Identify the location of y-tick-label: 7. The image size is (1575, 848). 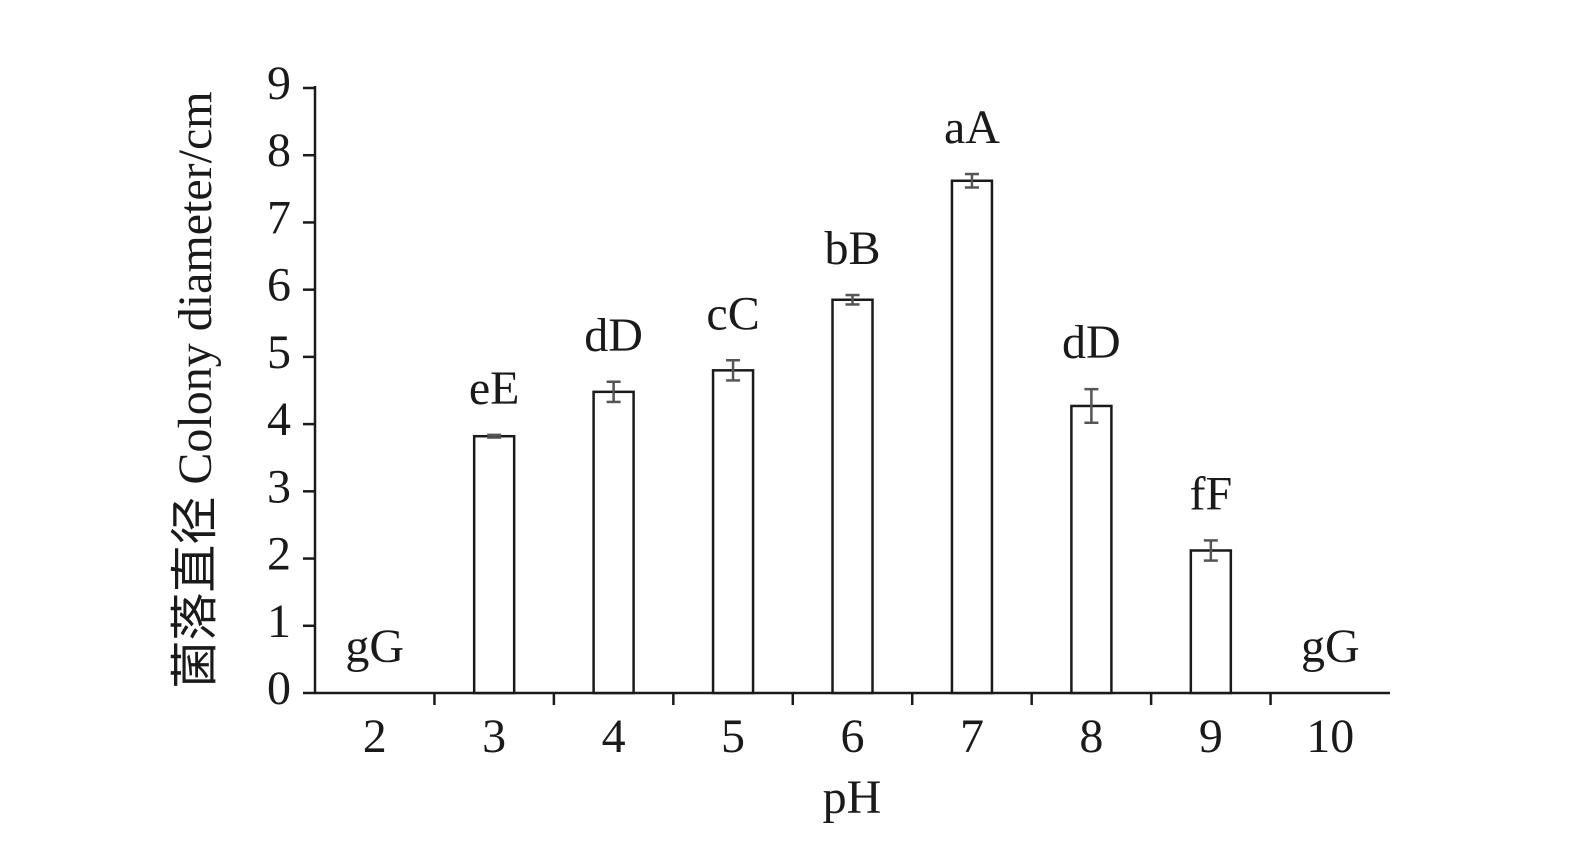
(279, 217).